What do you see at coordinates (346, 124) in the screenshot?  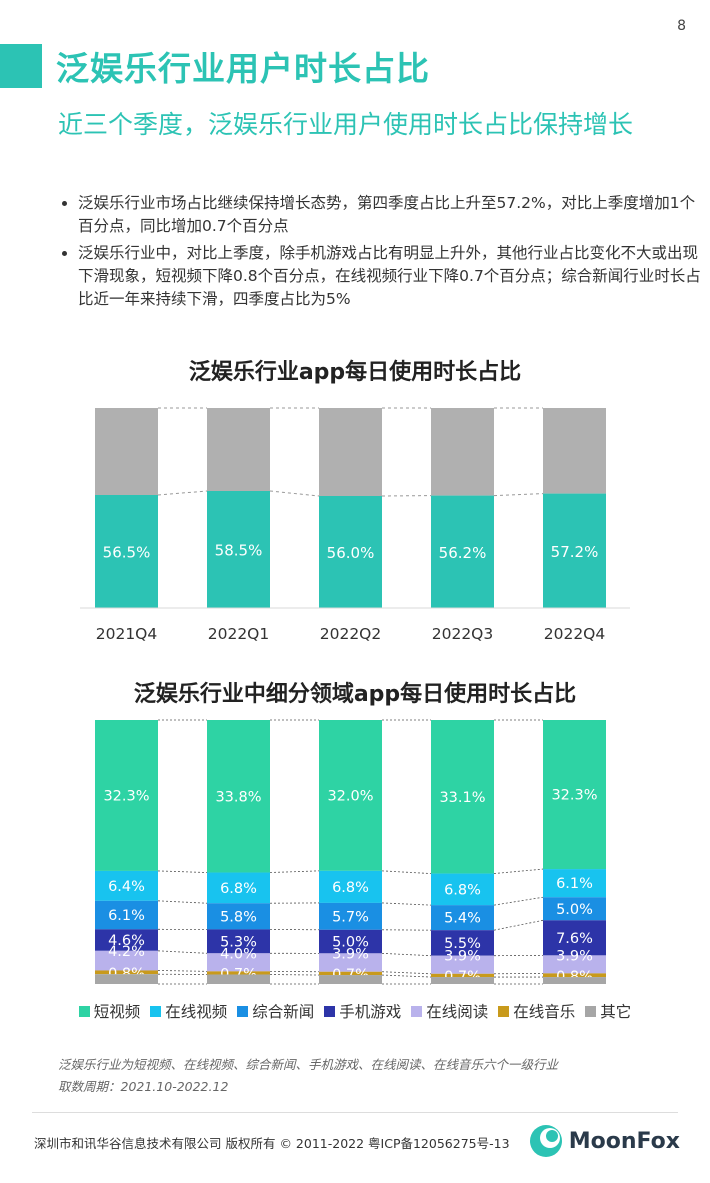 I see `page-subtitle: 近三个季度，泛娱乐行业用户使用时长占比保持增长` at bounding box center [346, 124].